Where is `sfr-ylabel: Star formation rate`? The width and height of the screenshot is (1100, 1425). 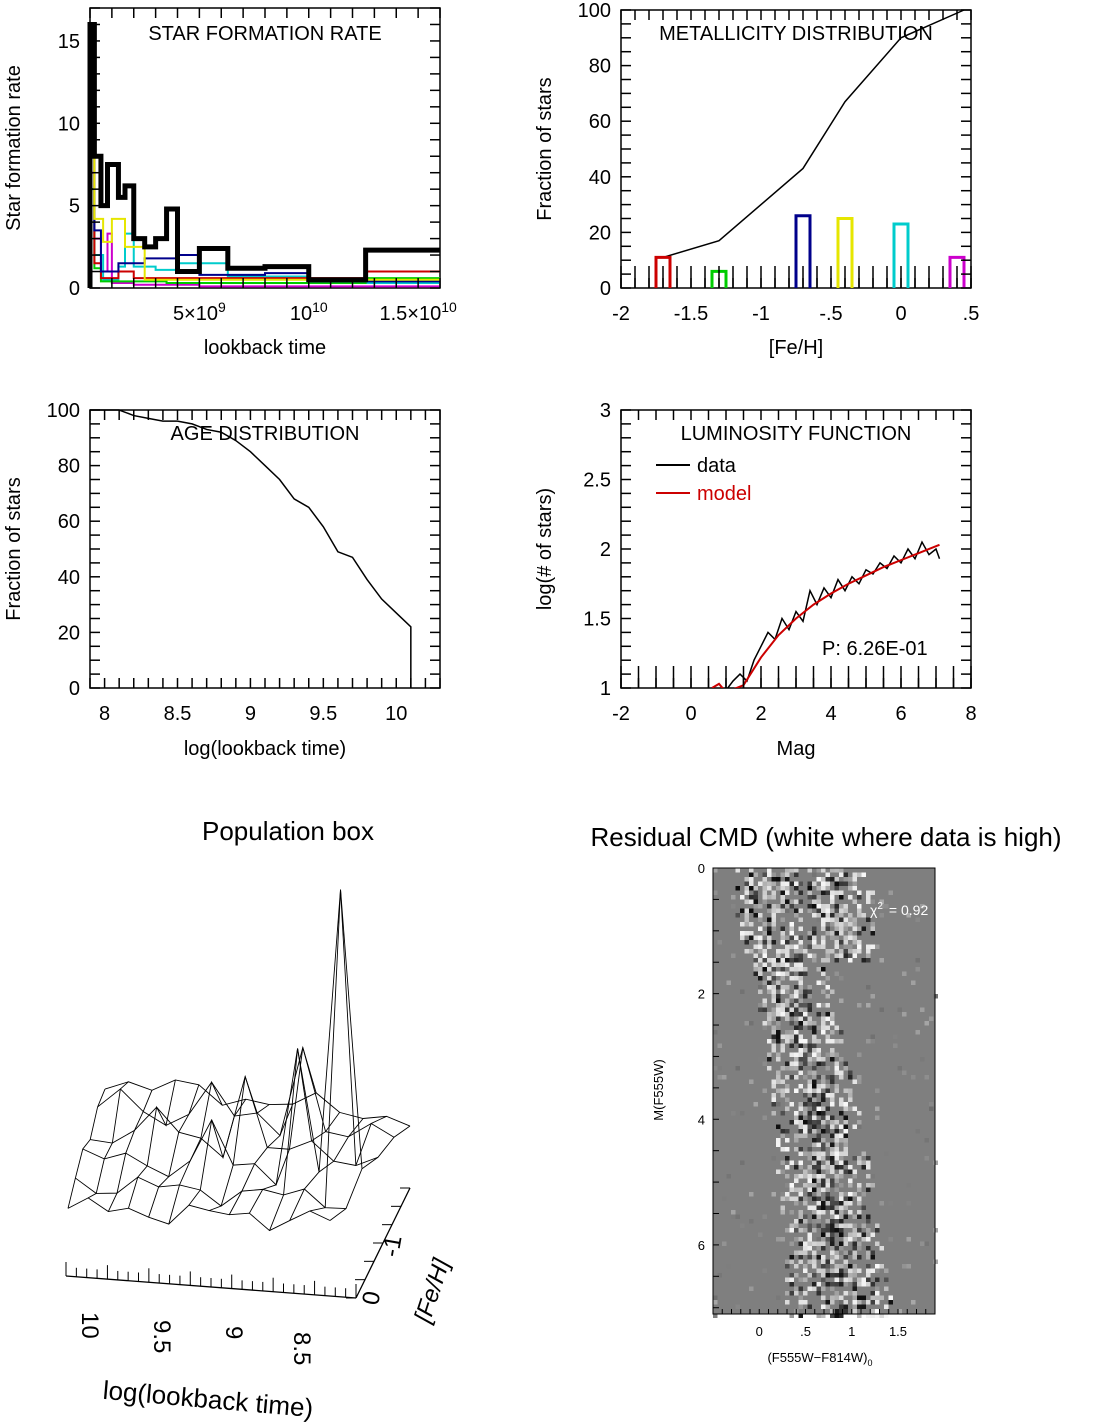 sfr-ylabel: Star formation rate is located at coordinates (14, 148).